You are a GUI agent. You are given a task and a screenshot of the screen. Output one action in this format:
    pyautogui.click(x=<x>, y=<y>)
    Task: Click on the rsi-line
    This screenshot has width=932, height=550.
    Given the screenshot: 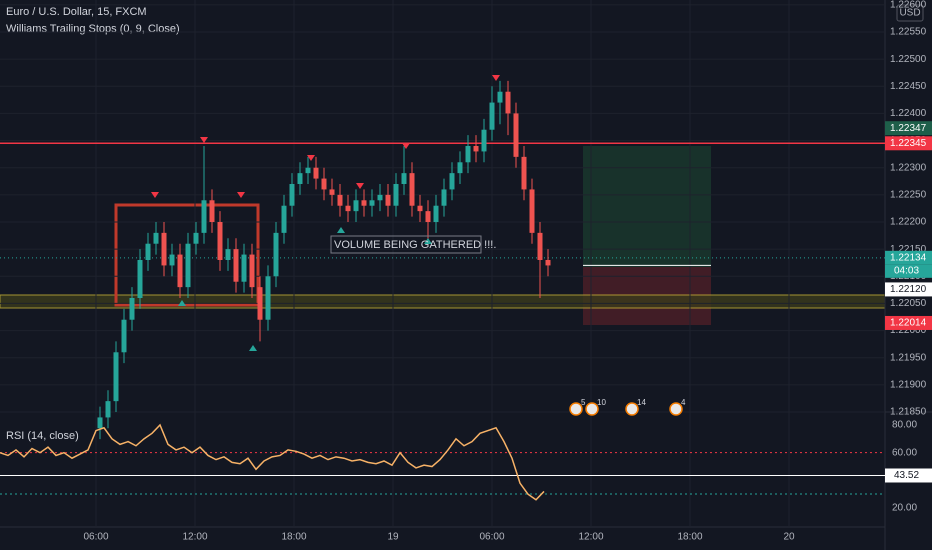 What is the action you would take?
    pyautogui.click(x=272, y=462)
    